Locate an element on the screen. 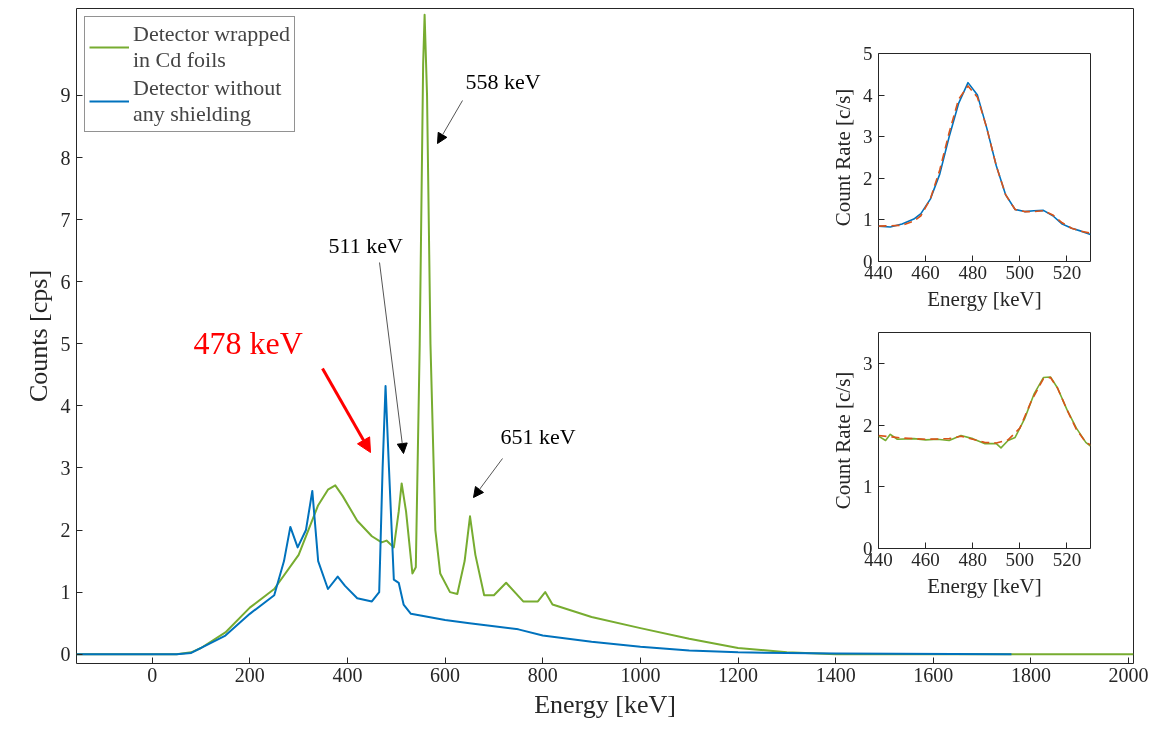 This screenshot has height=731, width=1157. y-tick-label: 9 is located at coordinates (65, 95).